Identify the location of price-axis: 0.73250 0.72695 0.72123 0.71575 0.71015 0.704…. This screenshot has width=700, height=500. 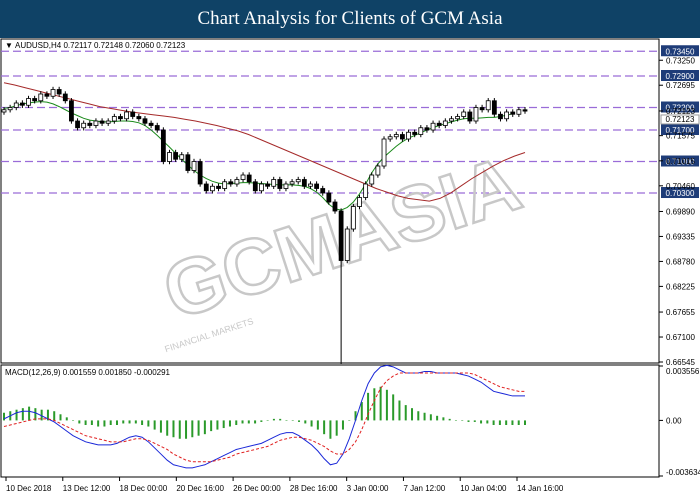
(679, 211).